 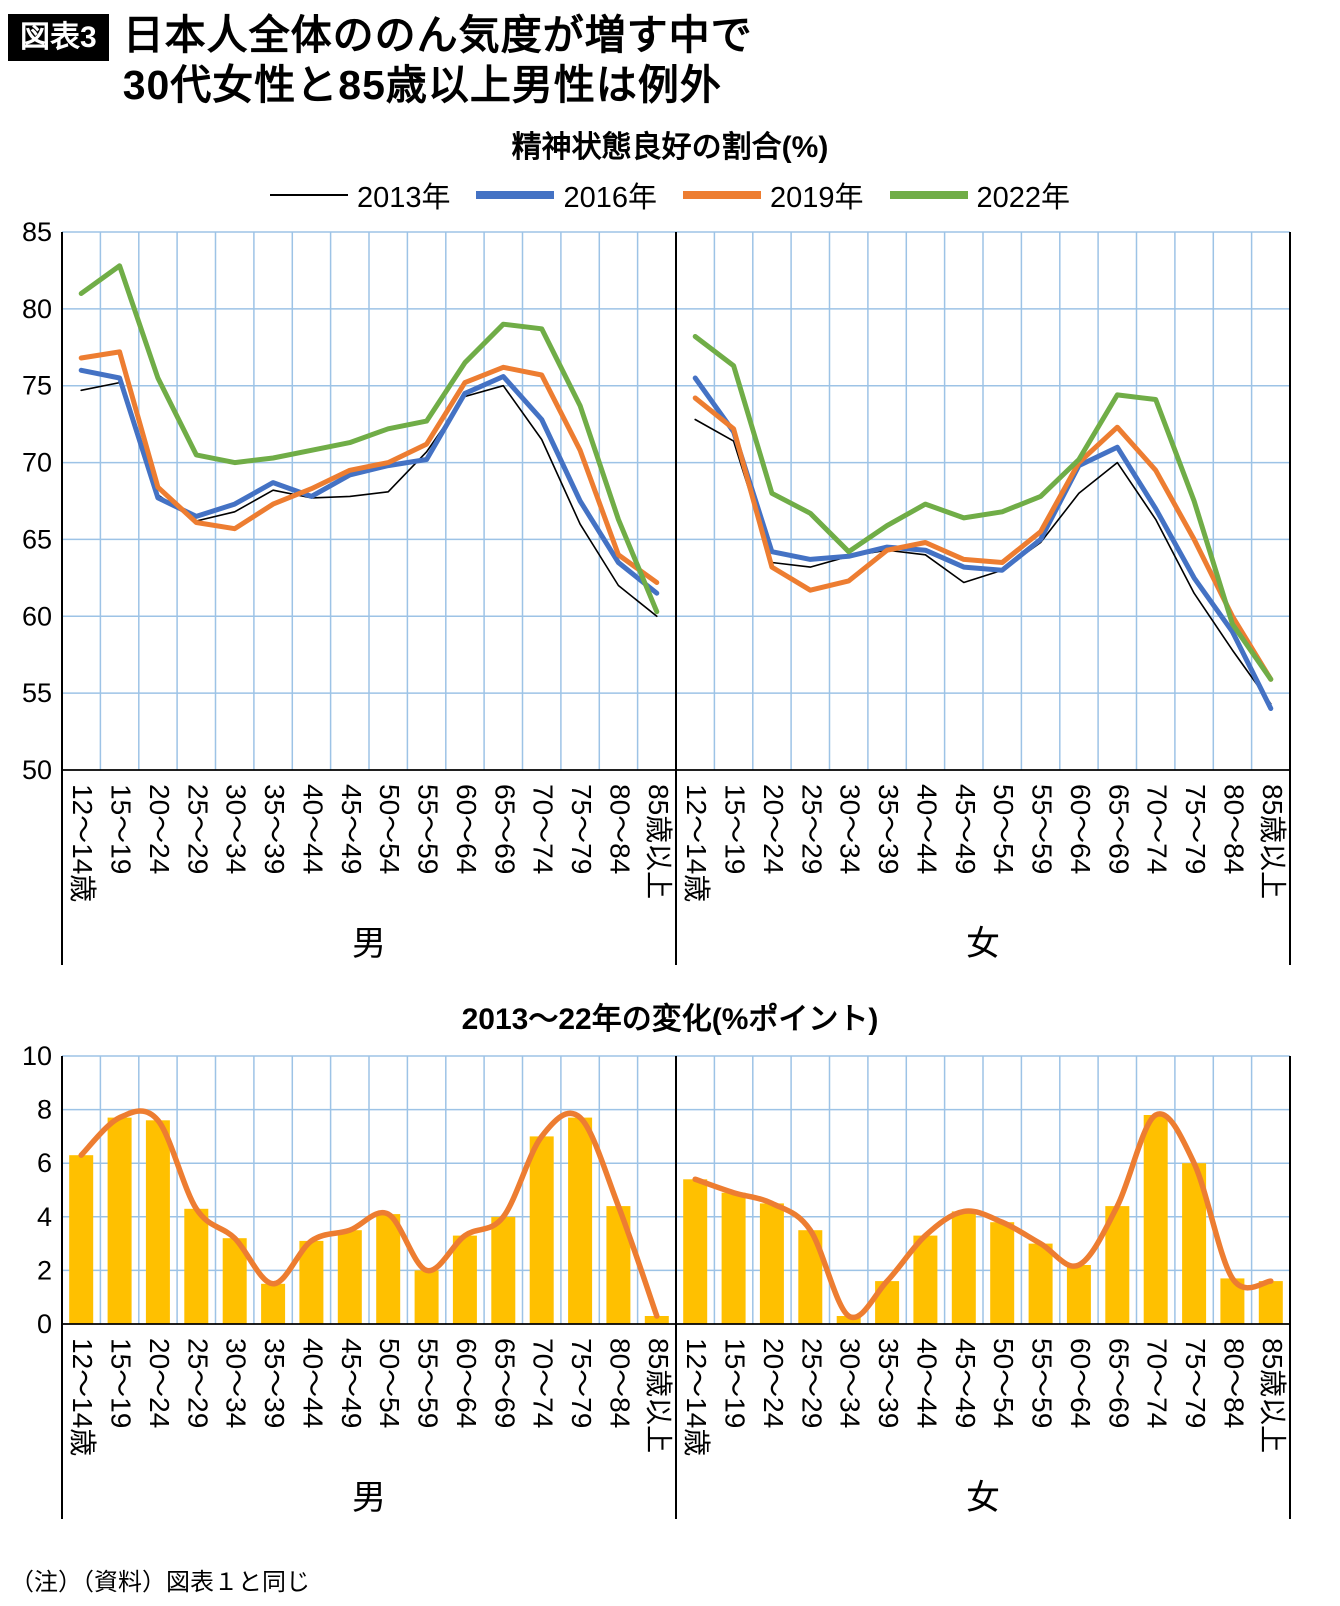 I want to click on legend-swatch-2013年, so click(x=308, y=195).